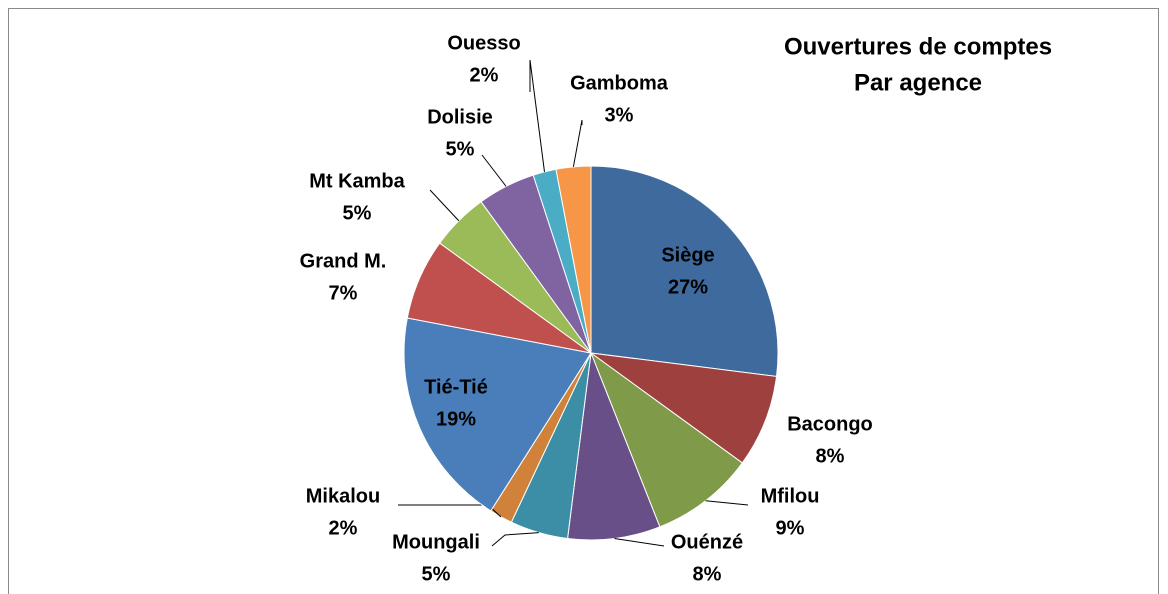 This screenshot has height=594, width=1168. What do you see at coordinates (483, 43) in the screenshot?
I see `slice-label: Ouesso` at bounding box center [483, 43].